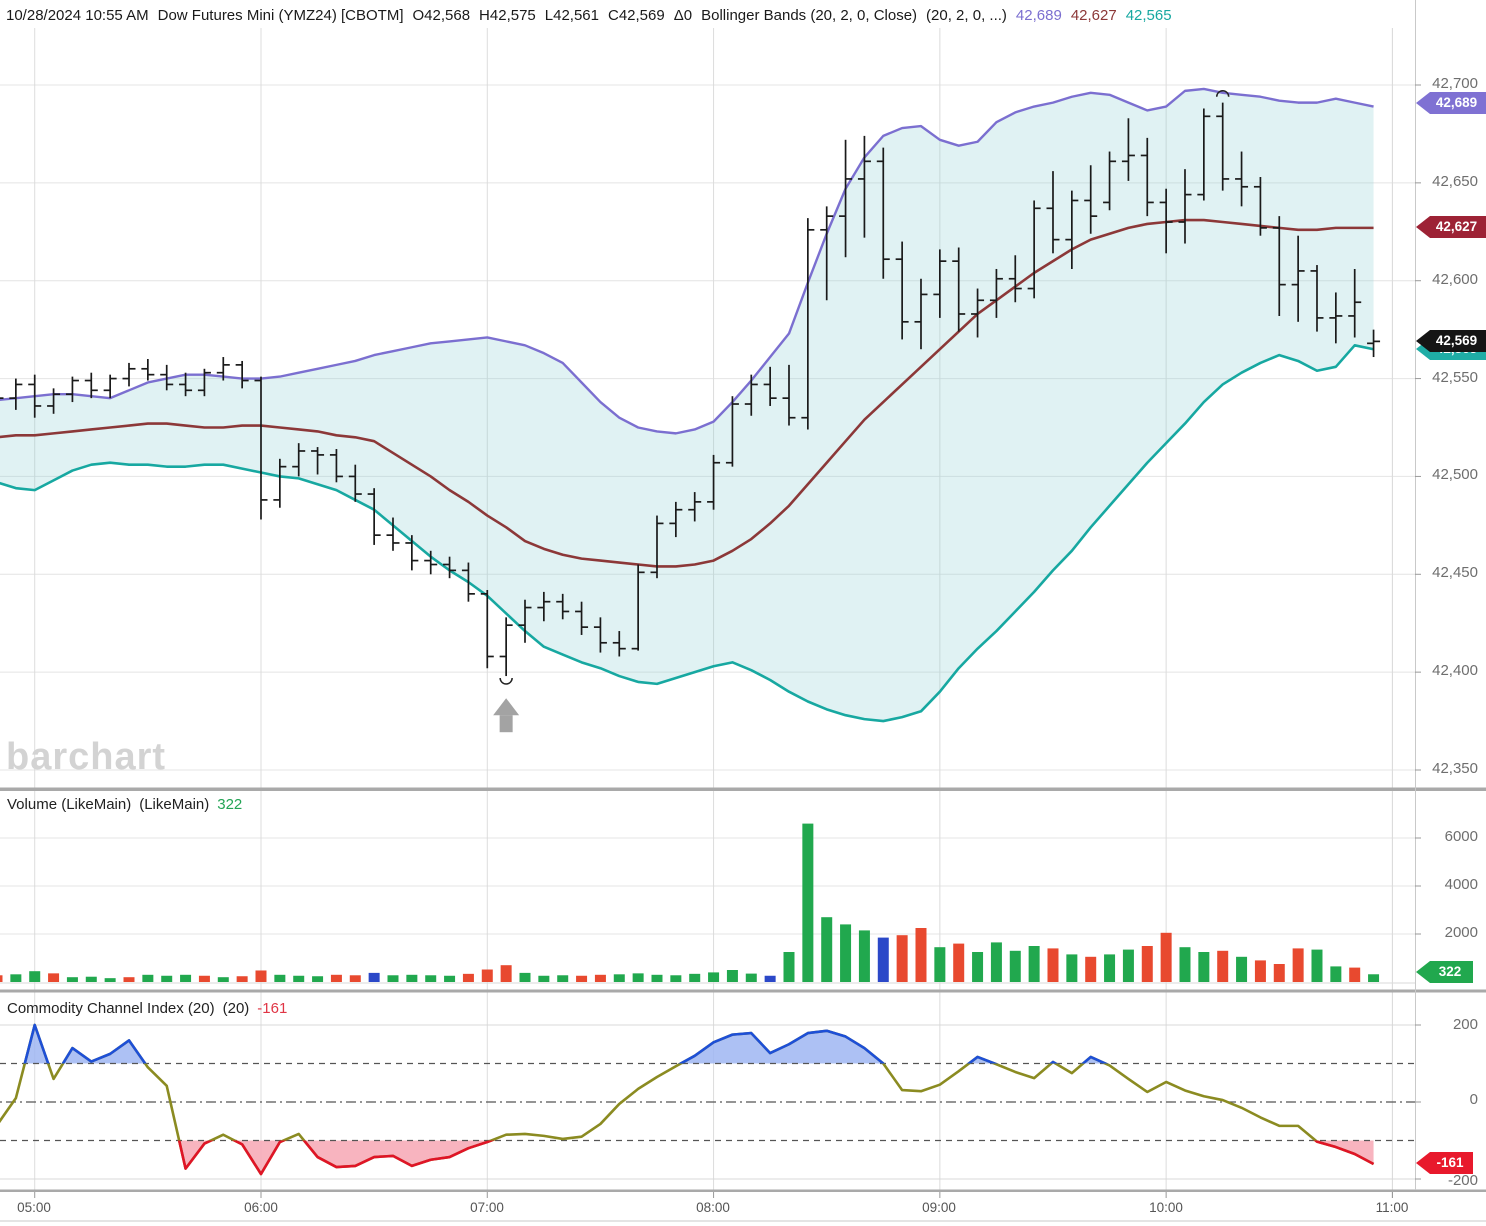 This screenshot has width=1486, height=1226. Describe the element at coordinates (1455, 279) in the screenshot. I see `price-axis-label: 42,600` at that location.